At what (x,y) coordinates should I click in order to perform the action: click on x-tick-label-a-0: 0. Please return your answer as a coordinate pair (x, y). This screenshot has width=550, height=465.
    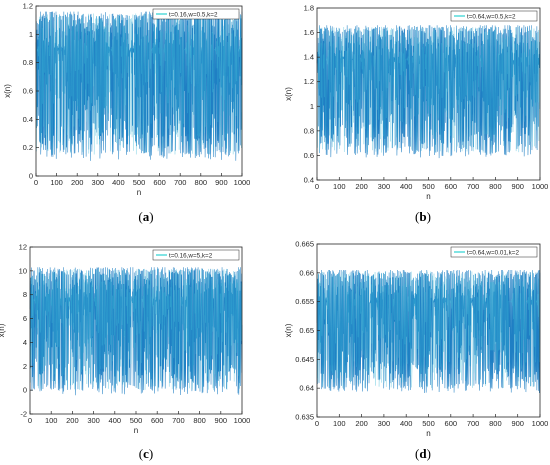
    Looking at the image, I should click on (36, 182).